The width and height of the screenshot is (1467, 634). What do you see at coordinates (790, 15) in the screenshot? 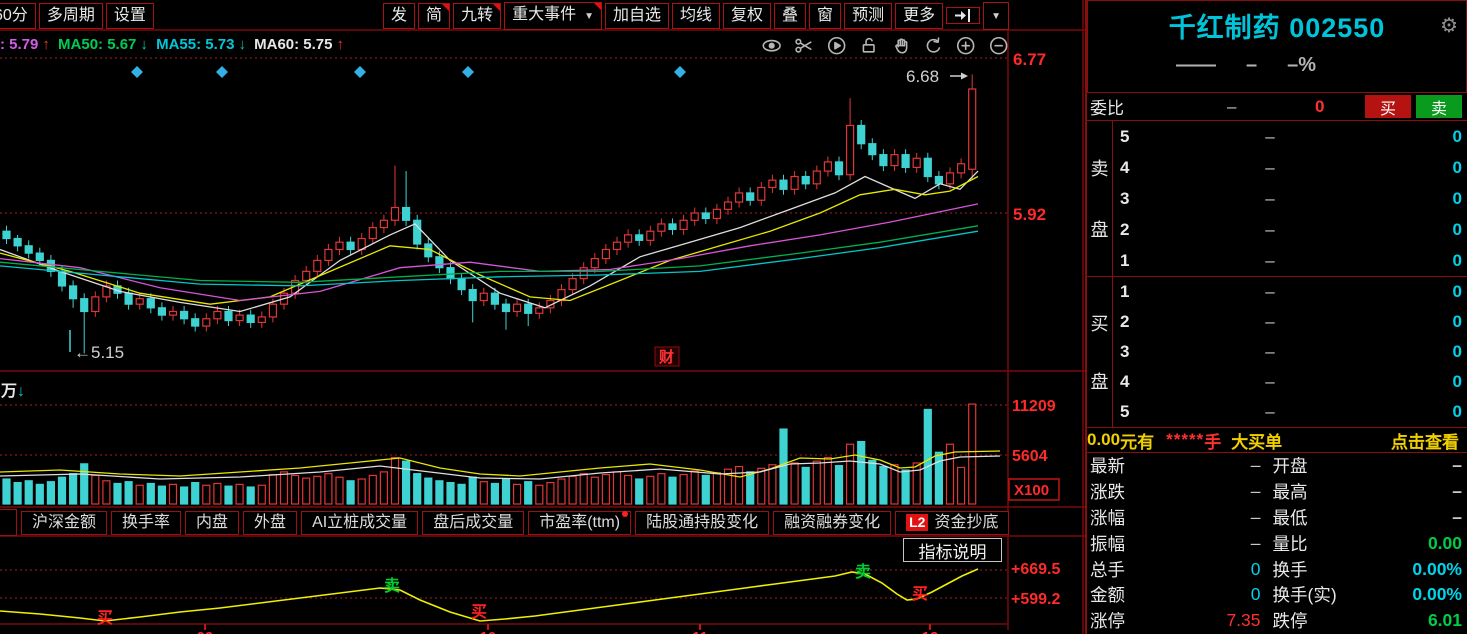
I see `overlay-button: 叠` at bounding box center [790, 15].